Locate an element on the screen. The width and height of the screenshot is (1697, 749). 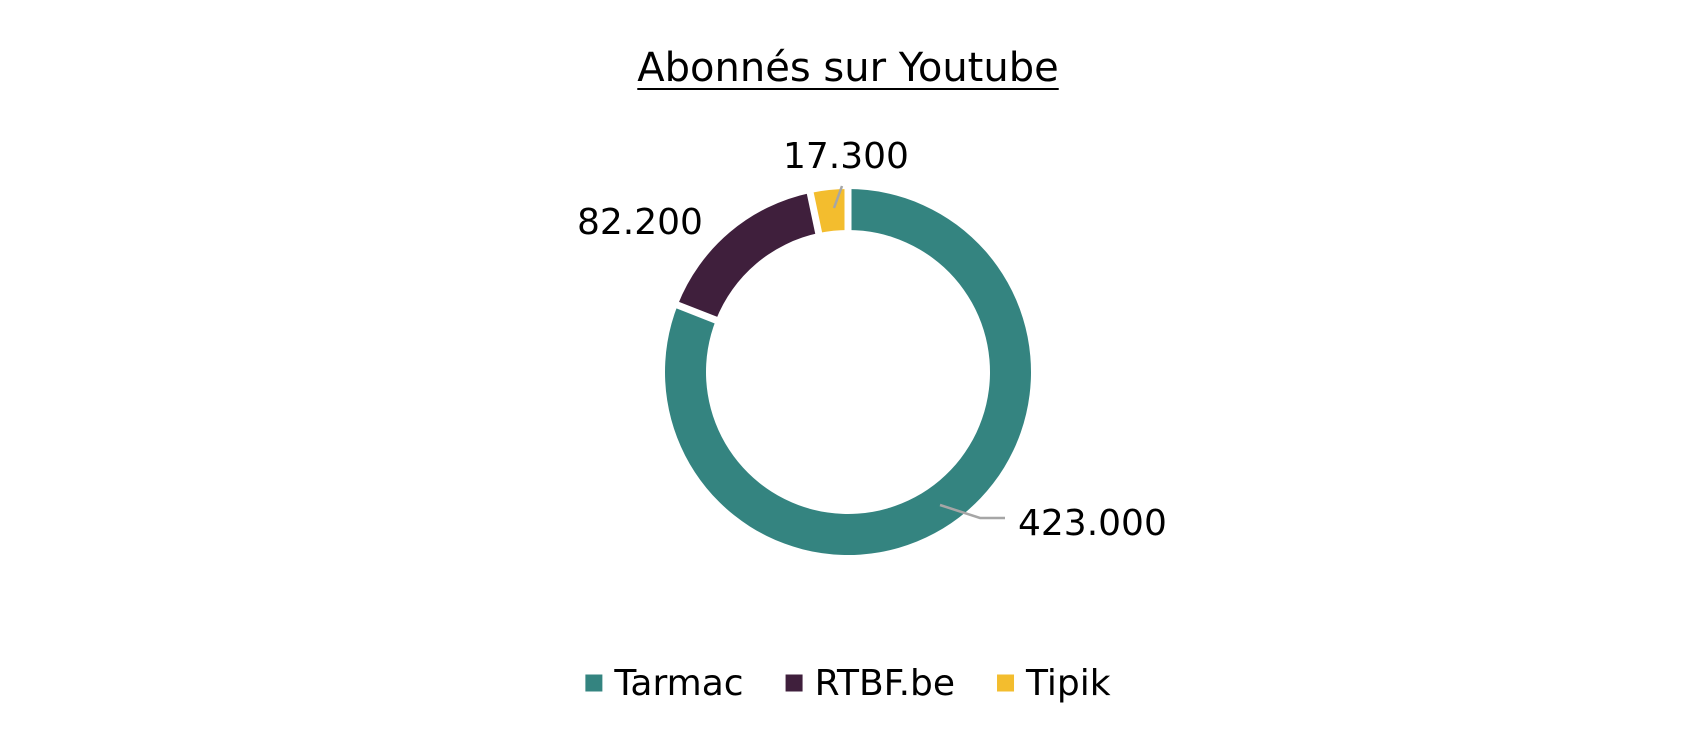
data-label-rtbf-be: 82.200 is located at coordinates (640, 222).